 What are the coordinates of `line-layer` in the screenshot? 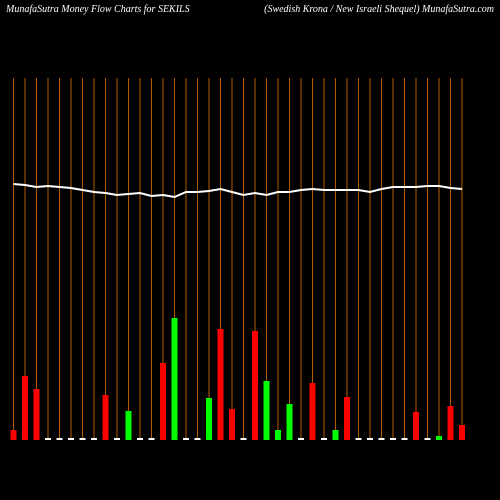 It's located at (238, 191).